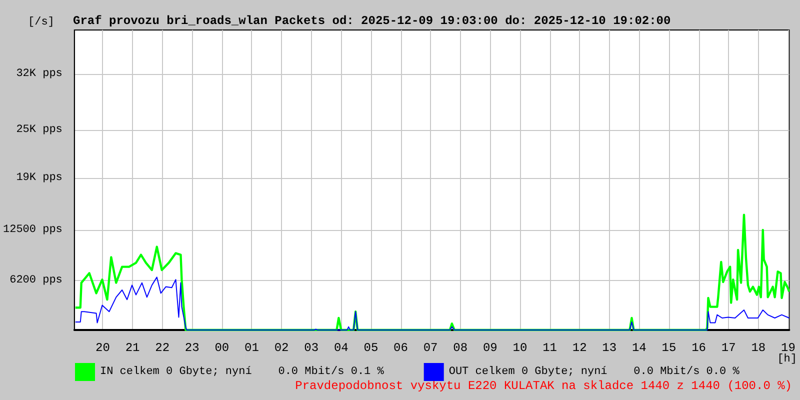 Image resolution: width=800 pixels, height=400 pixels. What do you see at coordinates (132, 348) in the screenshot?
I see `x-tick-label: 21` at bounding box center [132, 348].